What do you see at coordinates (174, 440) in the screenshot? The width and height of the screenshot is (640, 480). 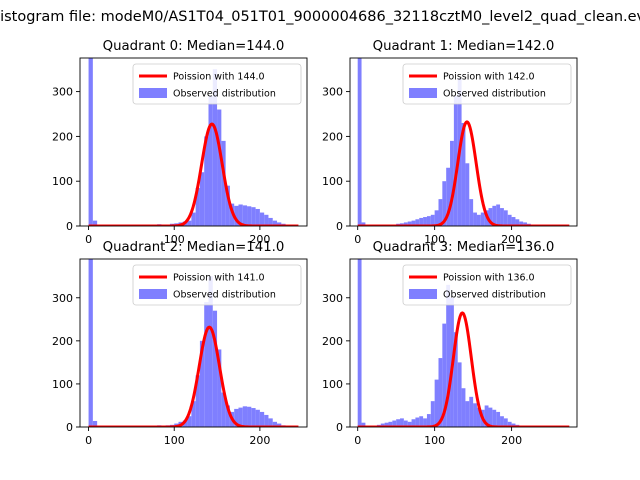 I see `x-tick-label: 100` at bounding box center [174, 440].